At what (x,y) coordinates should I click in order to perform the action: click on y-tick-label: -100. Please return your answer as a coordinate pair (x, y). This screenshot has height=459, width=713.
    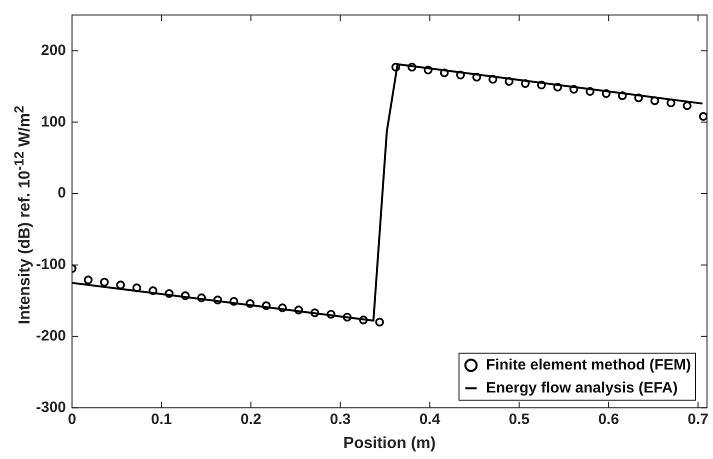
    Looking at the image, I should click on (51, 265).